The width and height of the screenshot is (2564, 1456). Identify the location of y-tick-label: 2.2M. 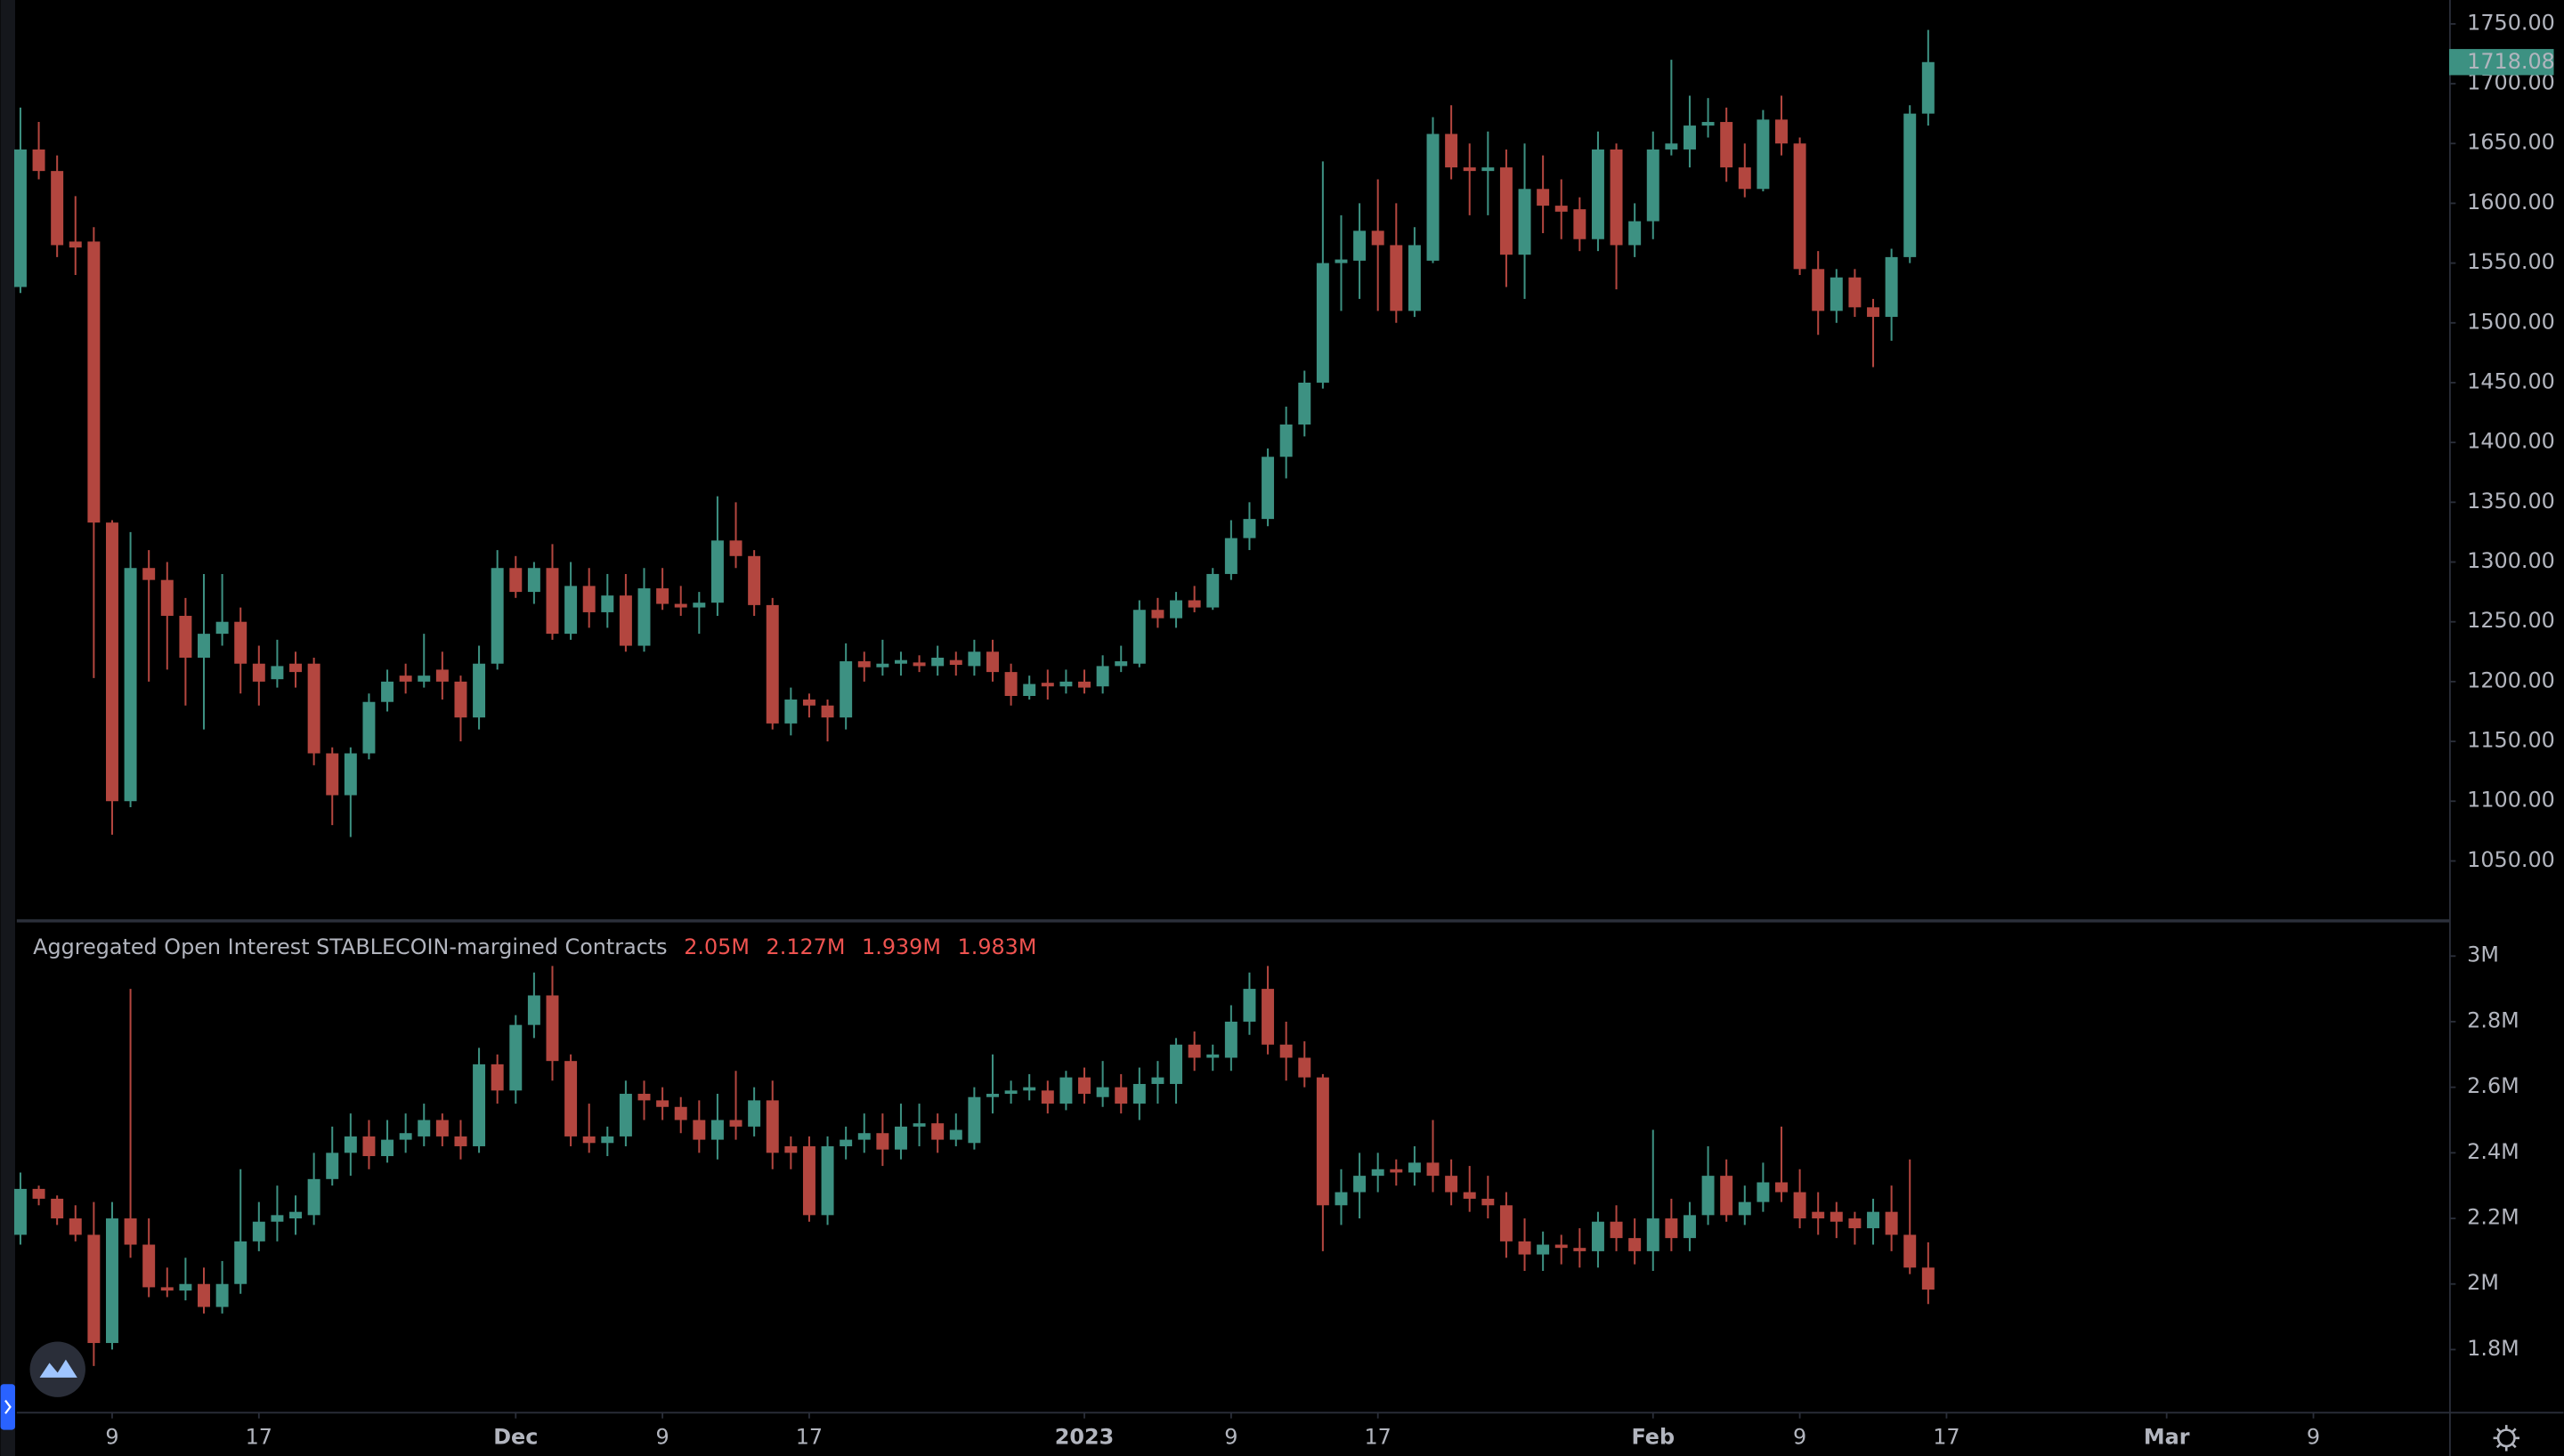
(2493, 1217).